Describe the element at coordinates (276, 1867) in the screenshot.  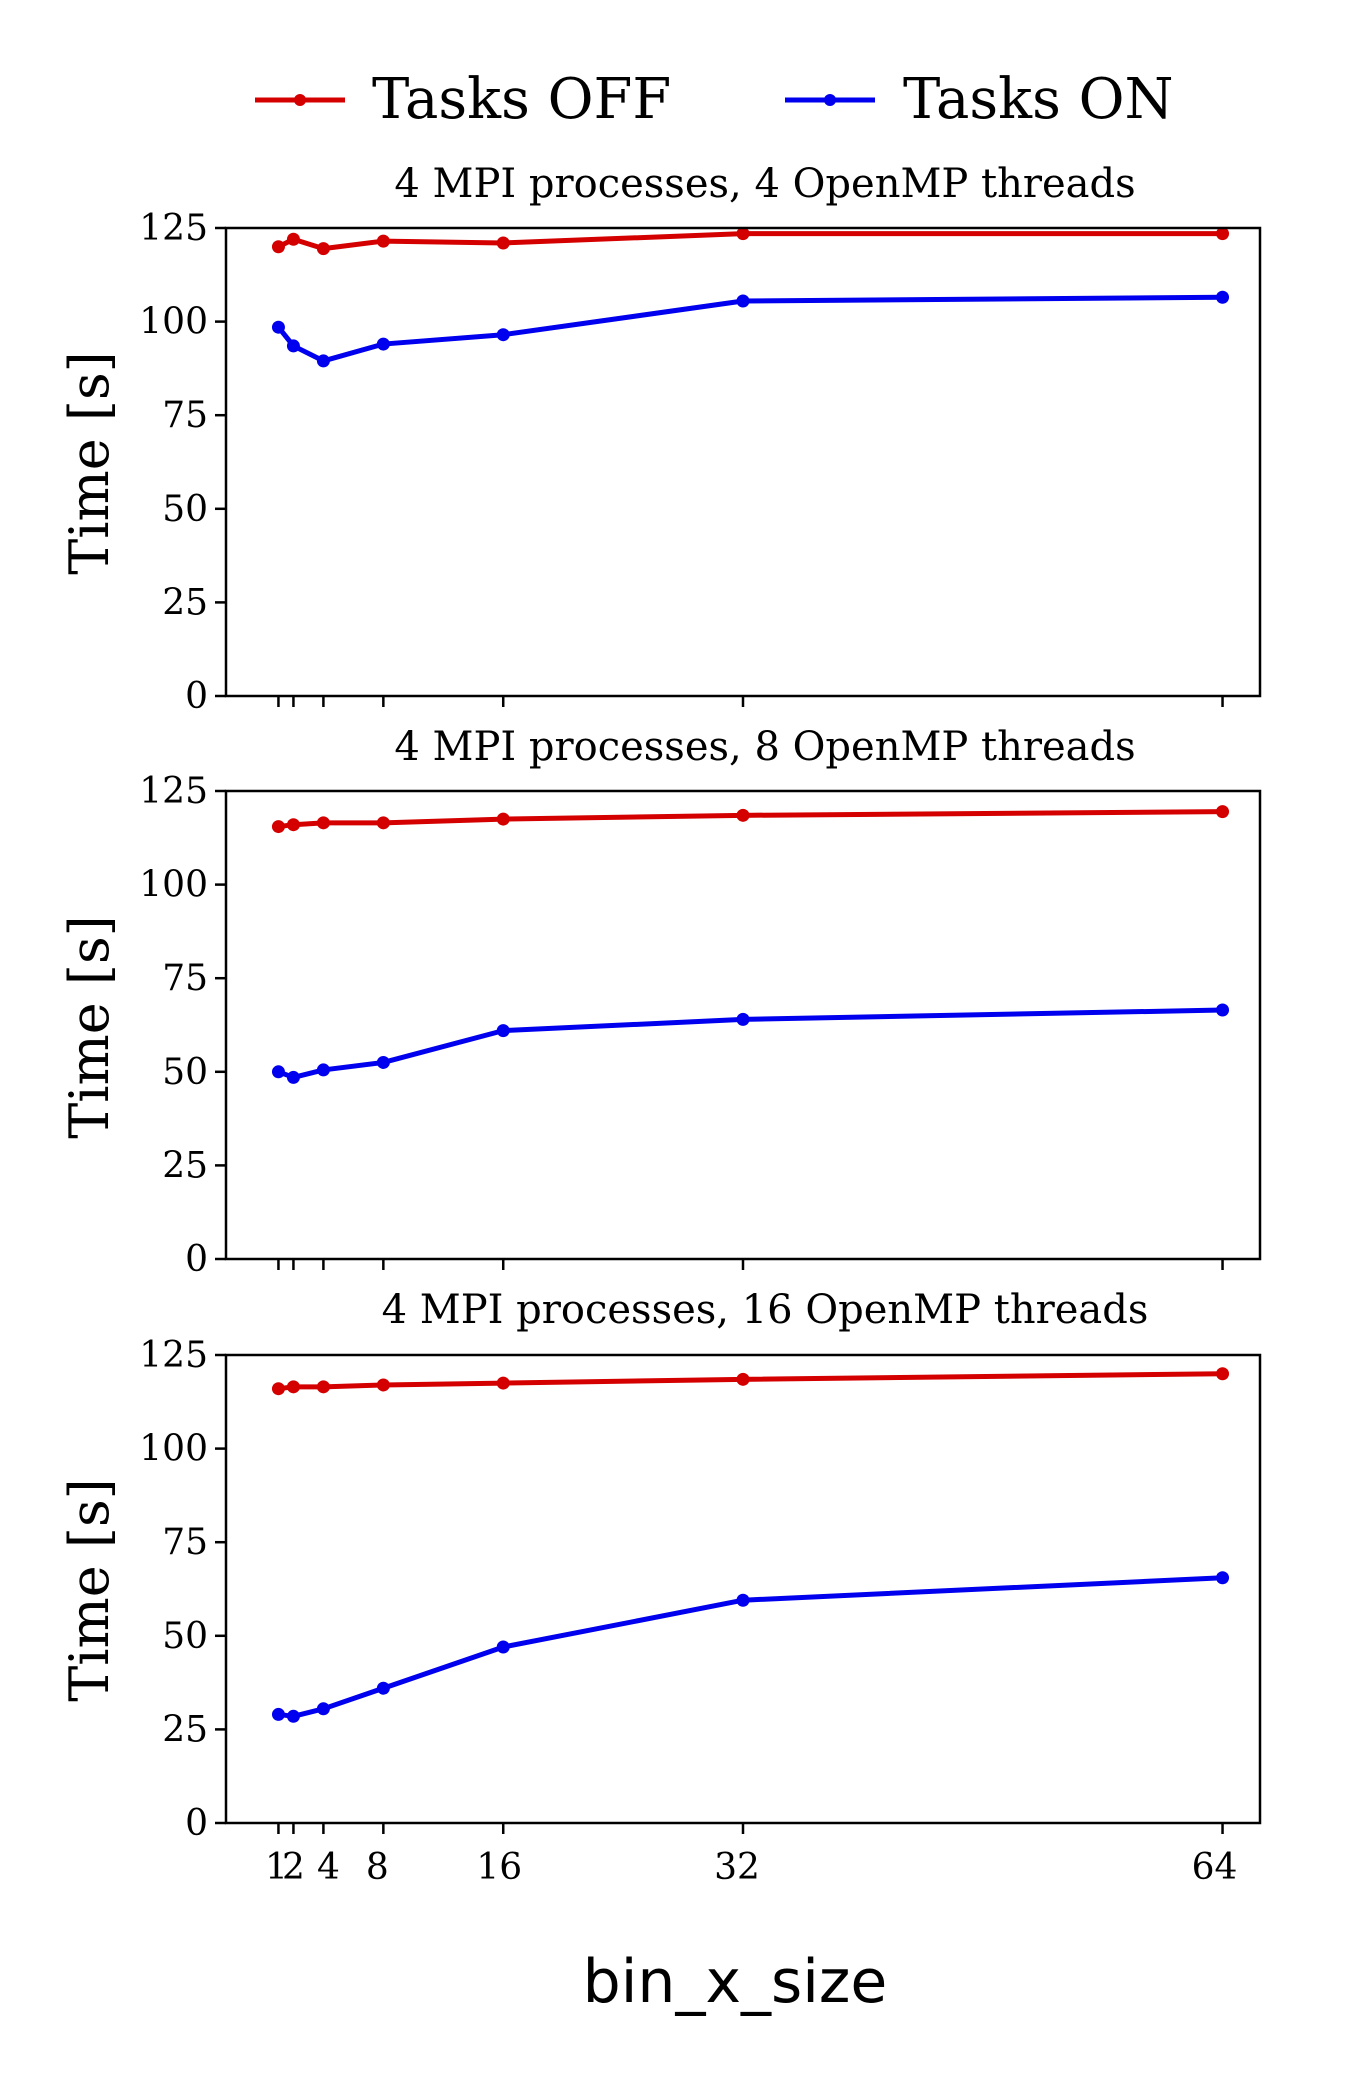
I see `x-tick-label: 1` at that location.